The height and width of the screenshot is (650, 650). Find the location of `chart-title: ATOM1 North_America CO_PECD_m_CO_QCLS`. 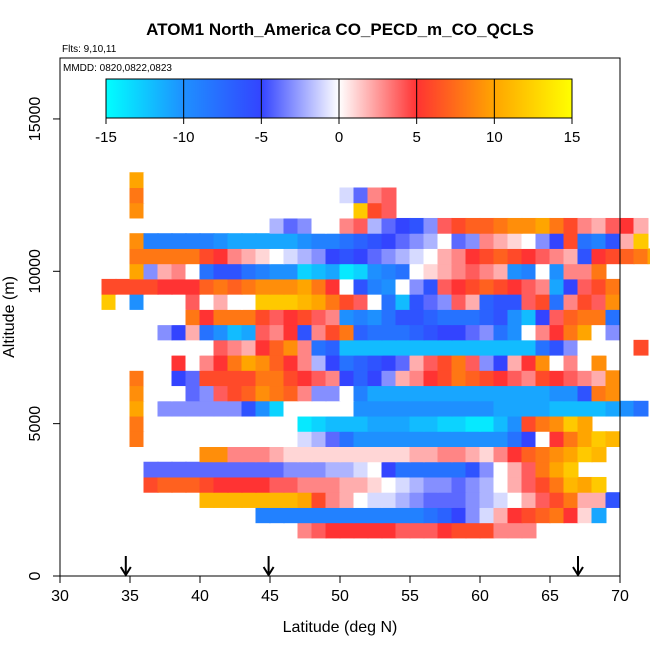

chart-title: ATOM1 North_America CO_PECD_m_CO_QCLS is located at coordinates (340, 29).